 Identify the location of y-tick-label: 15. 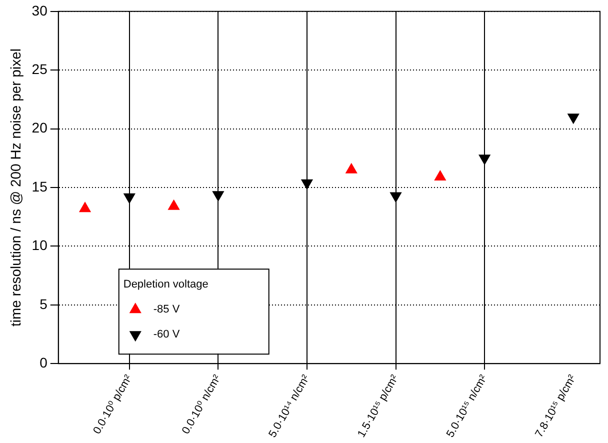
(40, 186).